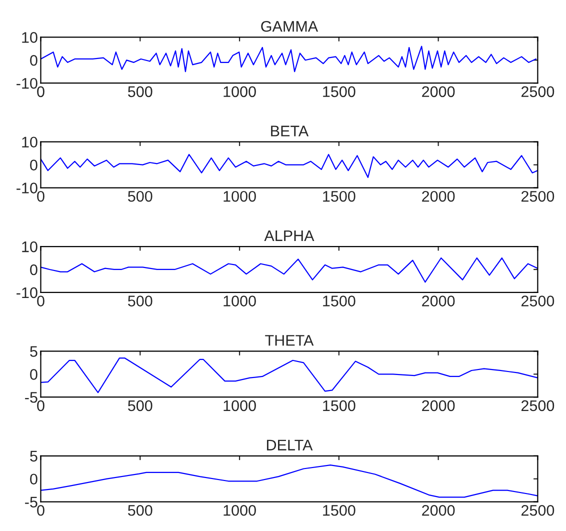 The height and width of the screenshot is (531, 566). Describe the element at coordinates (289, 26) in the screenshot. I see `chart-title: GAMMA` at that location.